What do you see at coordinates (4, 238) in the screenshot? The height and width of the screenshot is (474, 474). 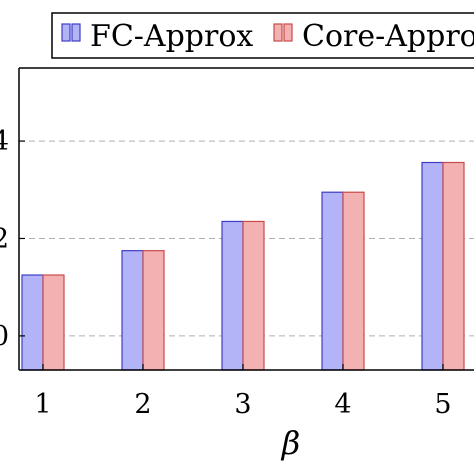 I see `y-tick-label: 2` at bounding box center [4, 238].